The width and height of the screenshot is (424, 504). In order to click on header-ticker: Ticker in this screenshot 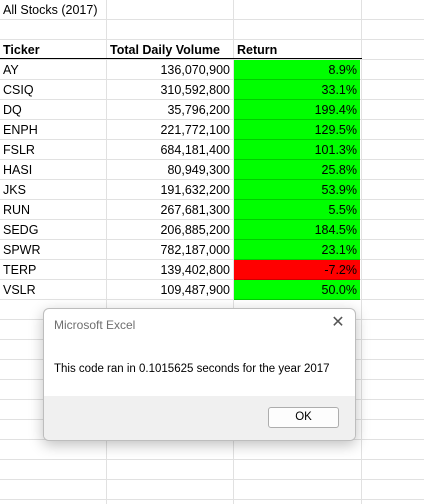, I will do `click(21, 50)`.